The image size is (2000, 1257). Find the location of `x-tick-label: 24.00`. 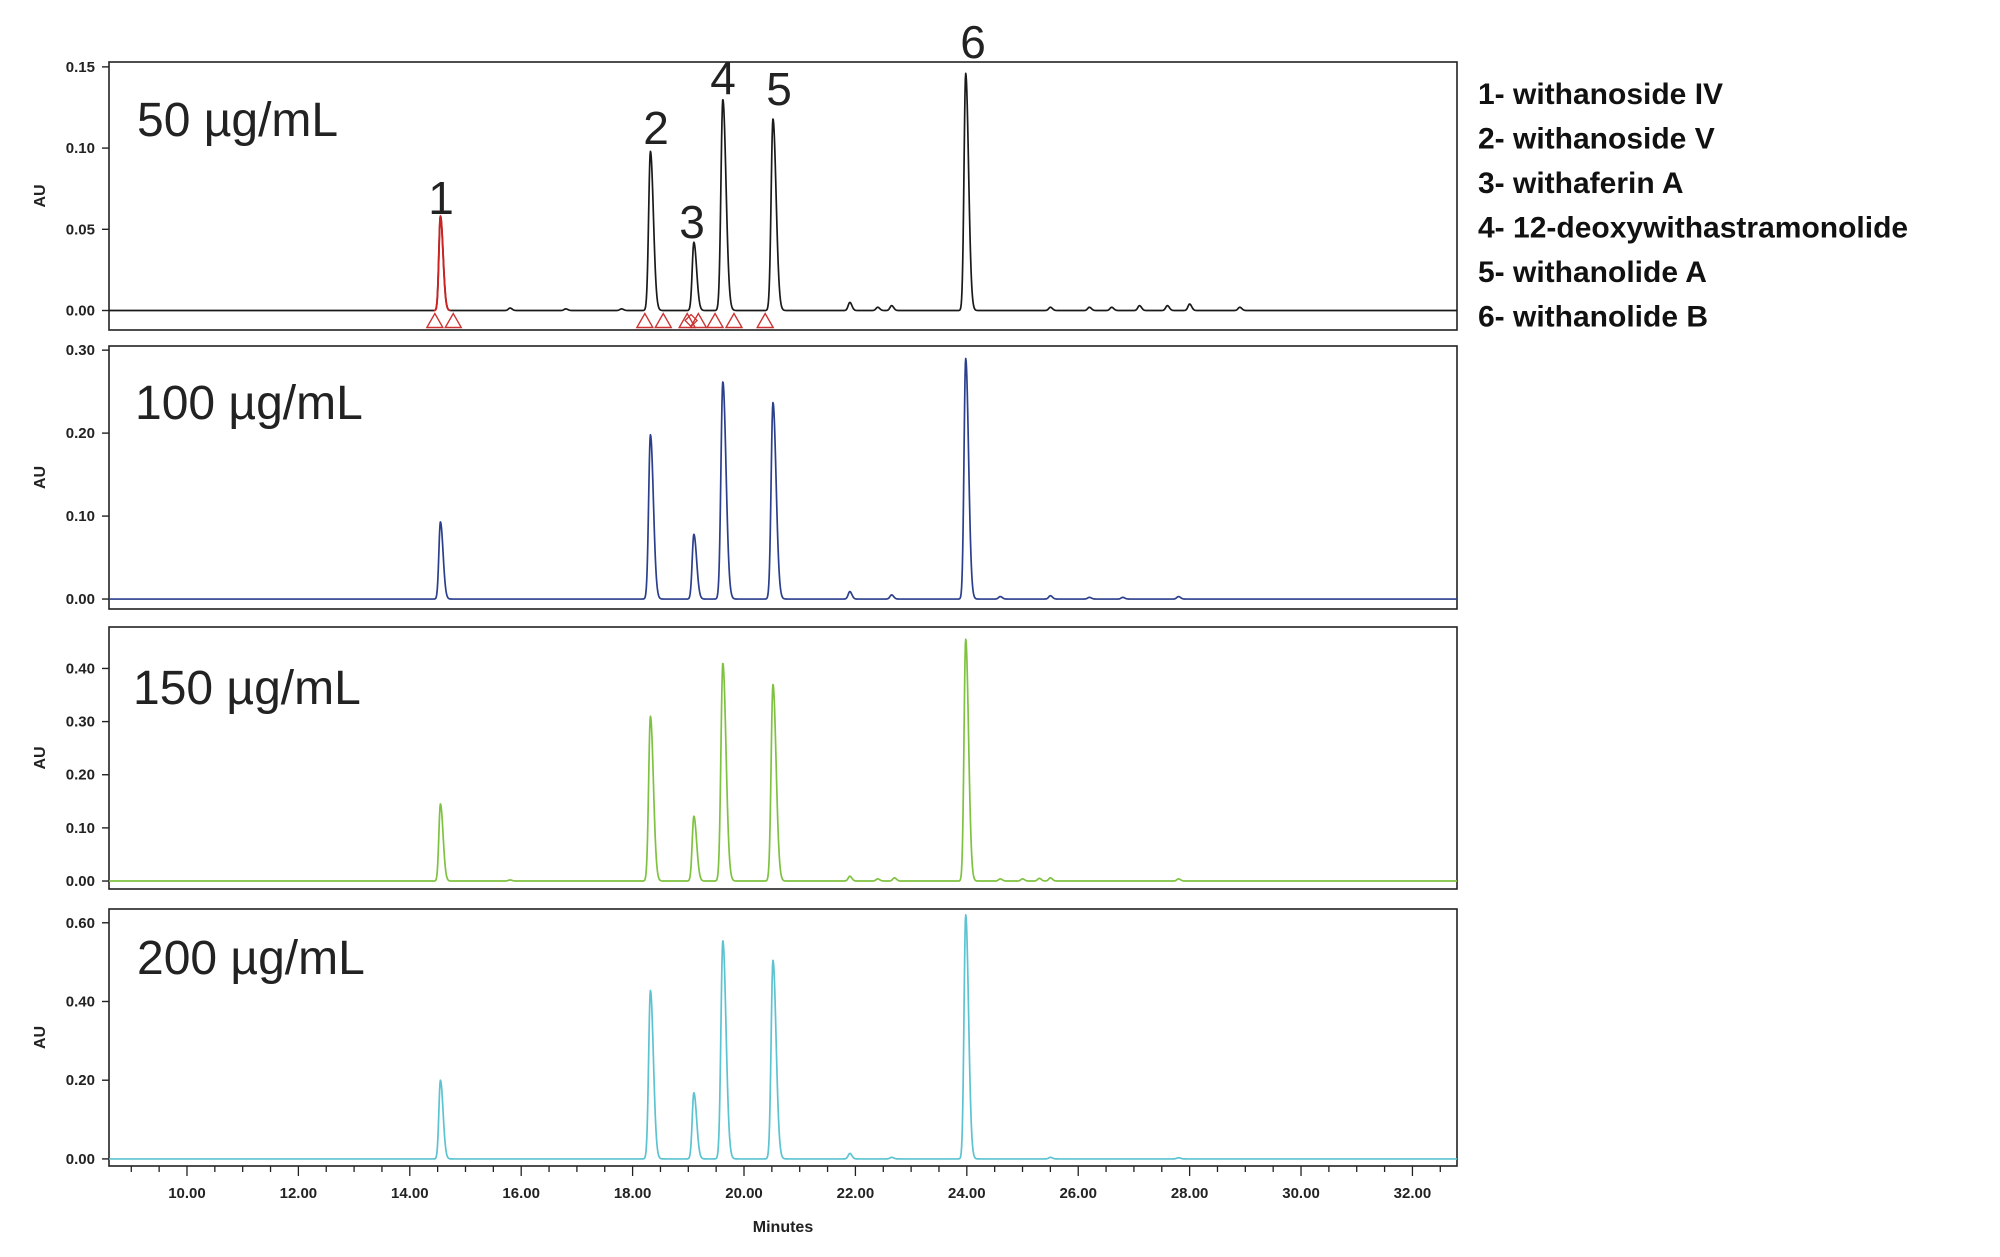

x-tick-label: 24.00 is located at coordinates (967, 1193).